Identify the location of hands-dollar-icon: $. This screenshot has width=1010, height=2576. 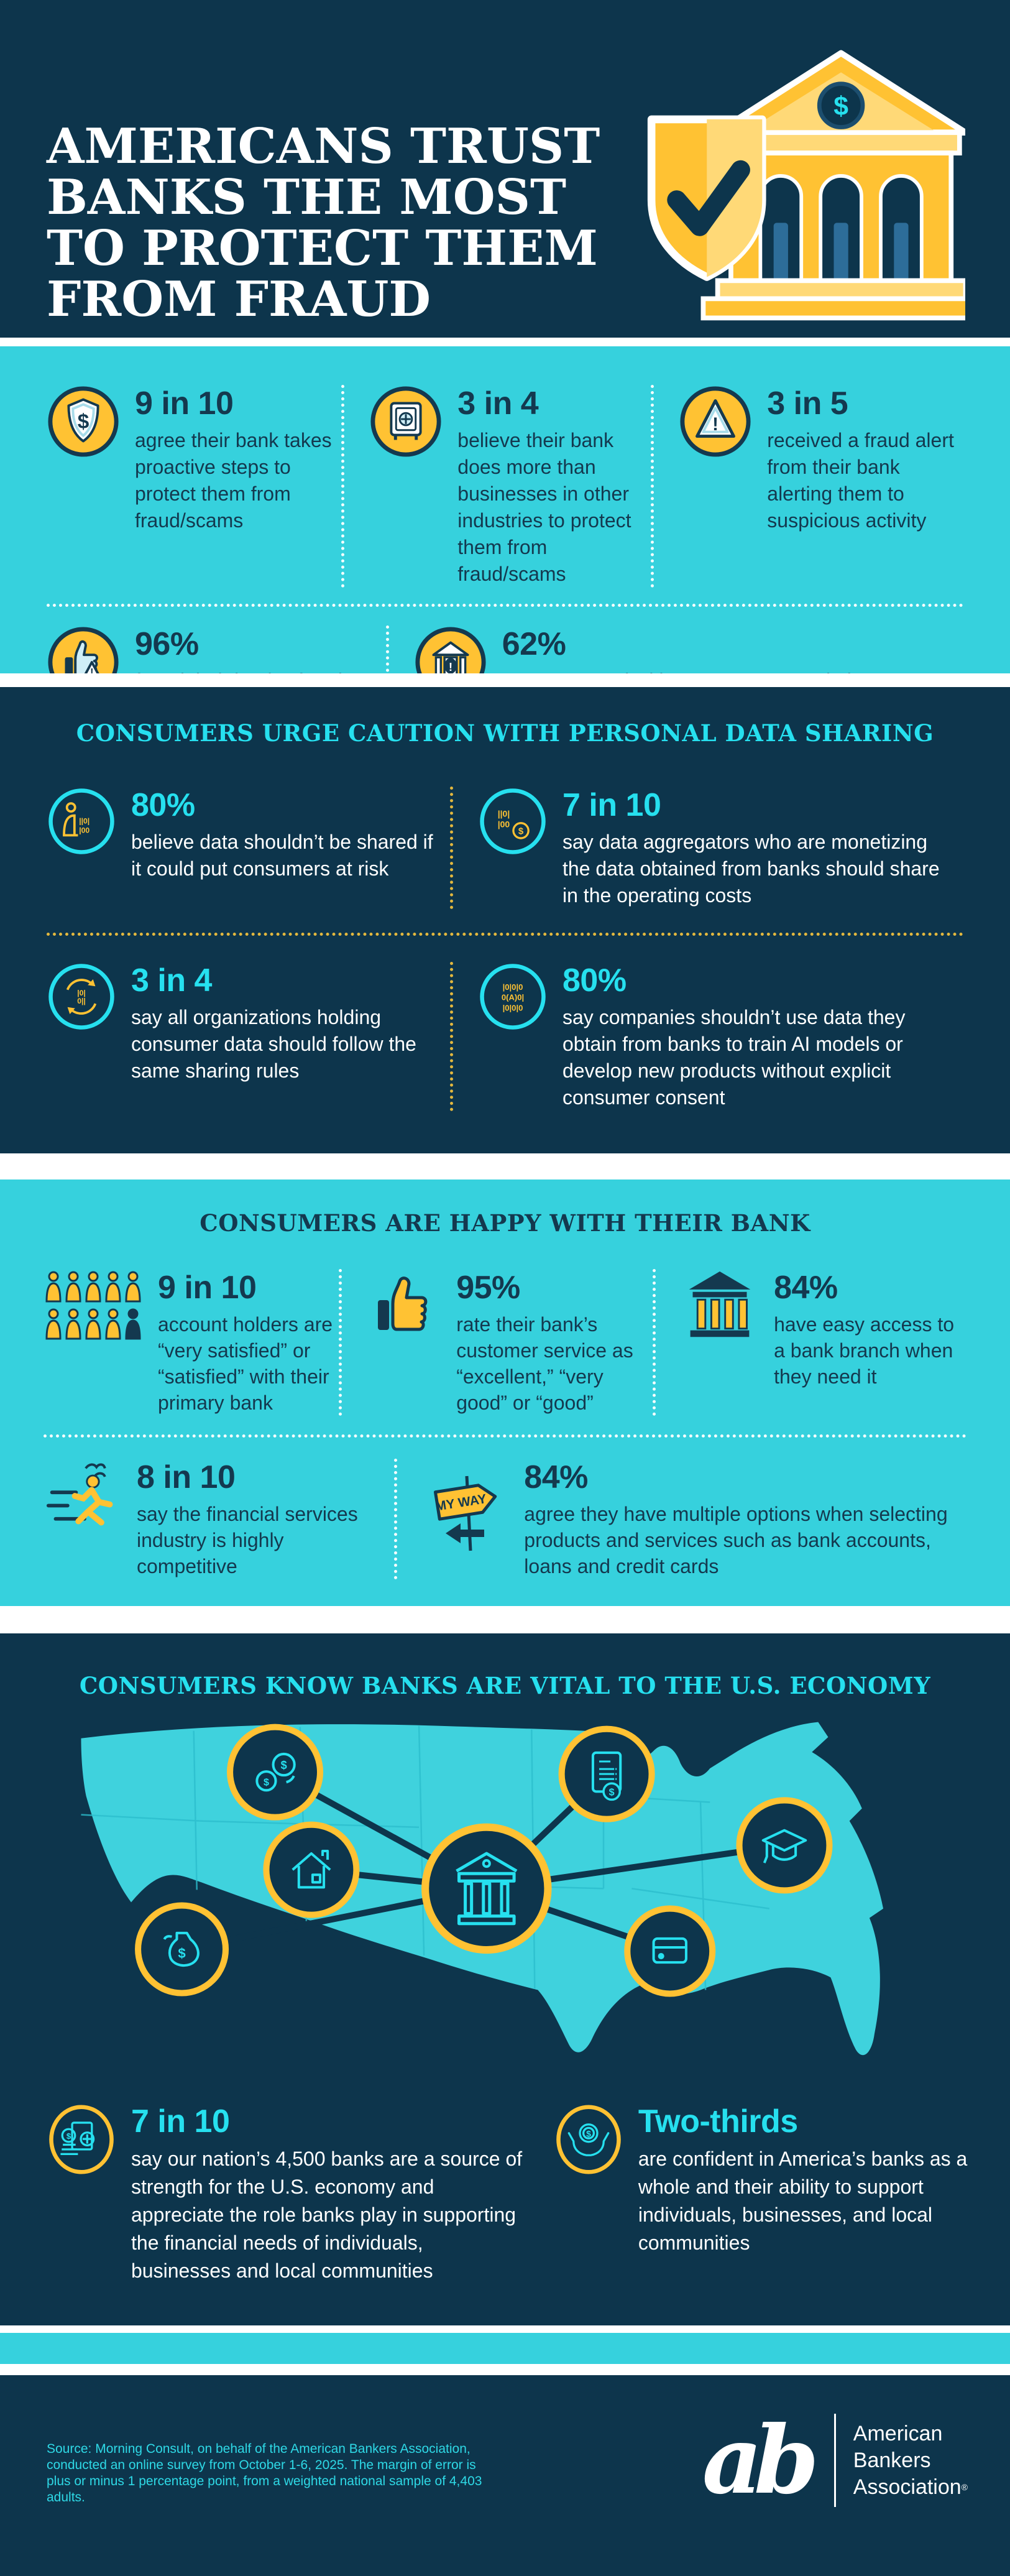
(588, 2141).